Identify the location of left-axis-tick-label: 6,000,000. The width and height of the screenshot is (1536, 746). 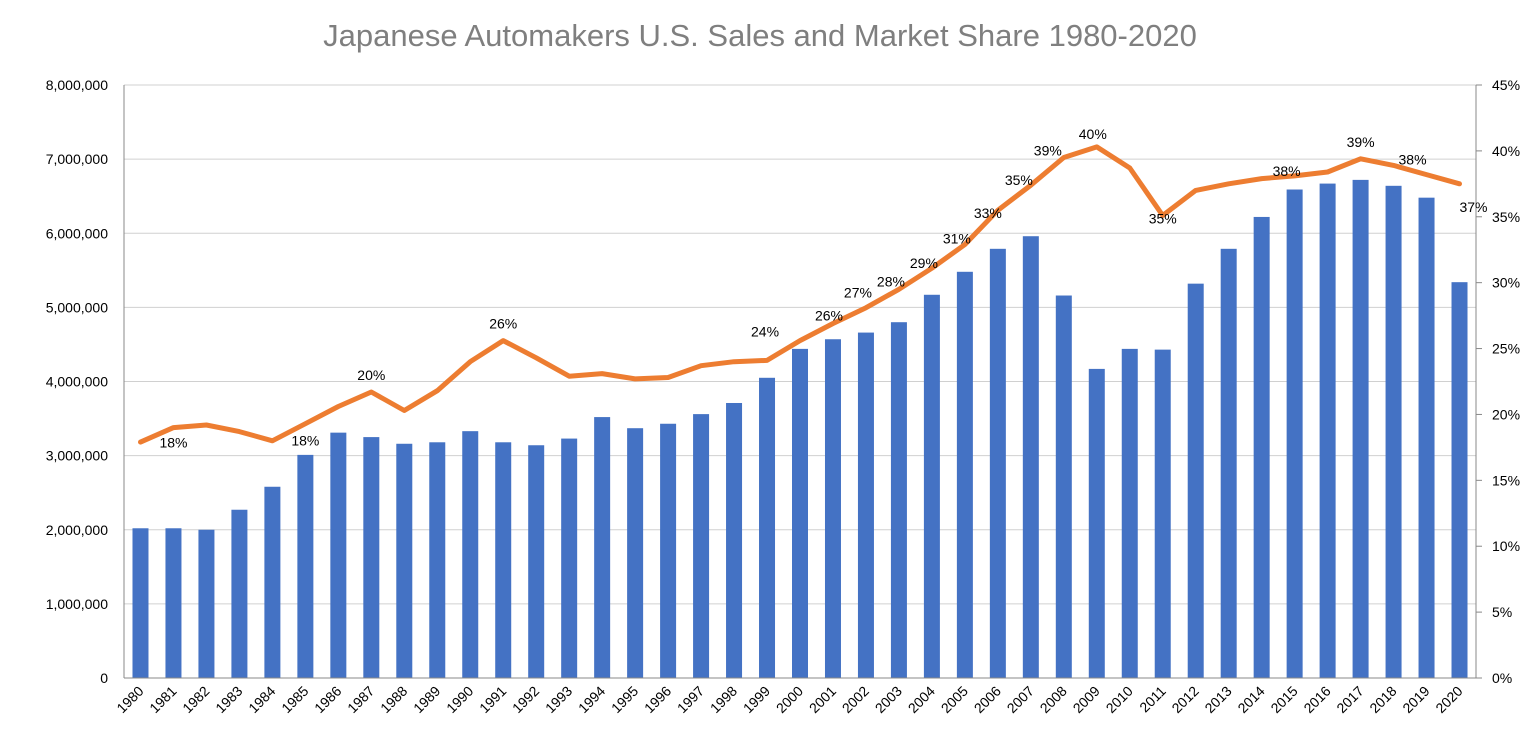
(77, 233).